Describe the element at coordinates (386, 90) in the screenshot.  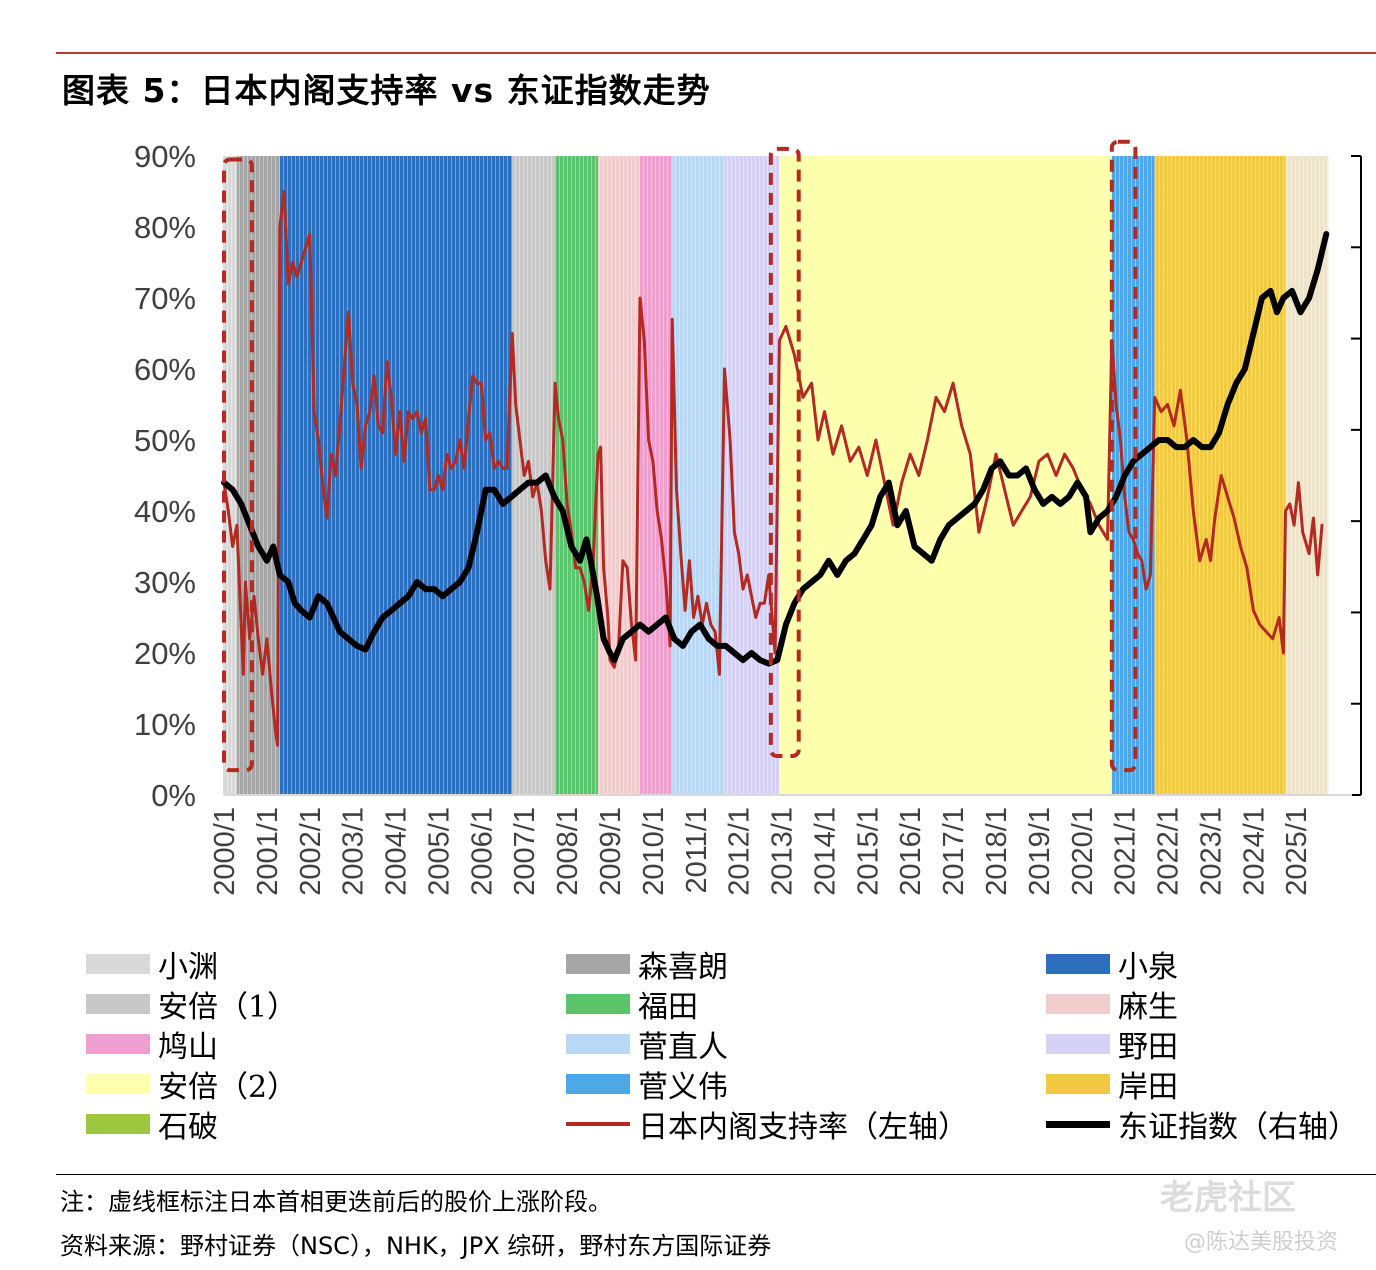
I see `figure-title: 图表 5：日本内阁支持率 vs 东证指数走势` at that location.